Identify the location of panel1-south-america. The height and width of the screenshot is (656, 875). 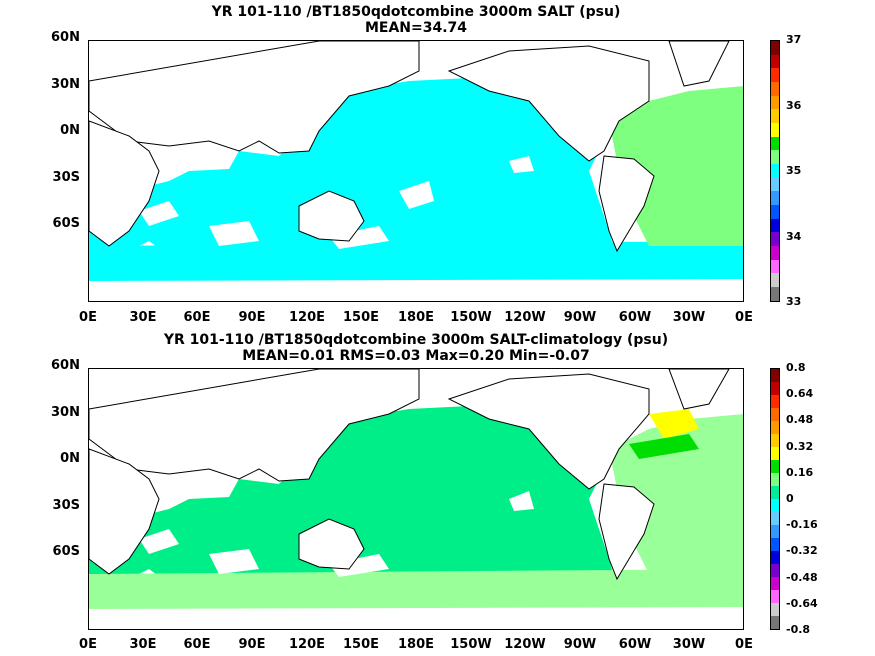
(626, 204).